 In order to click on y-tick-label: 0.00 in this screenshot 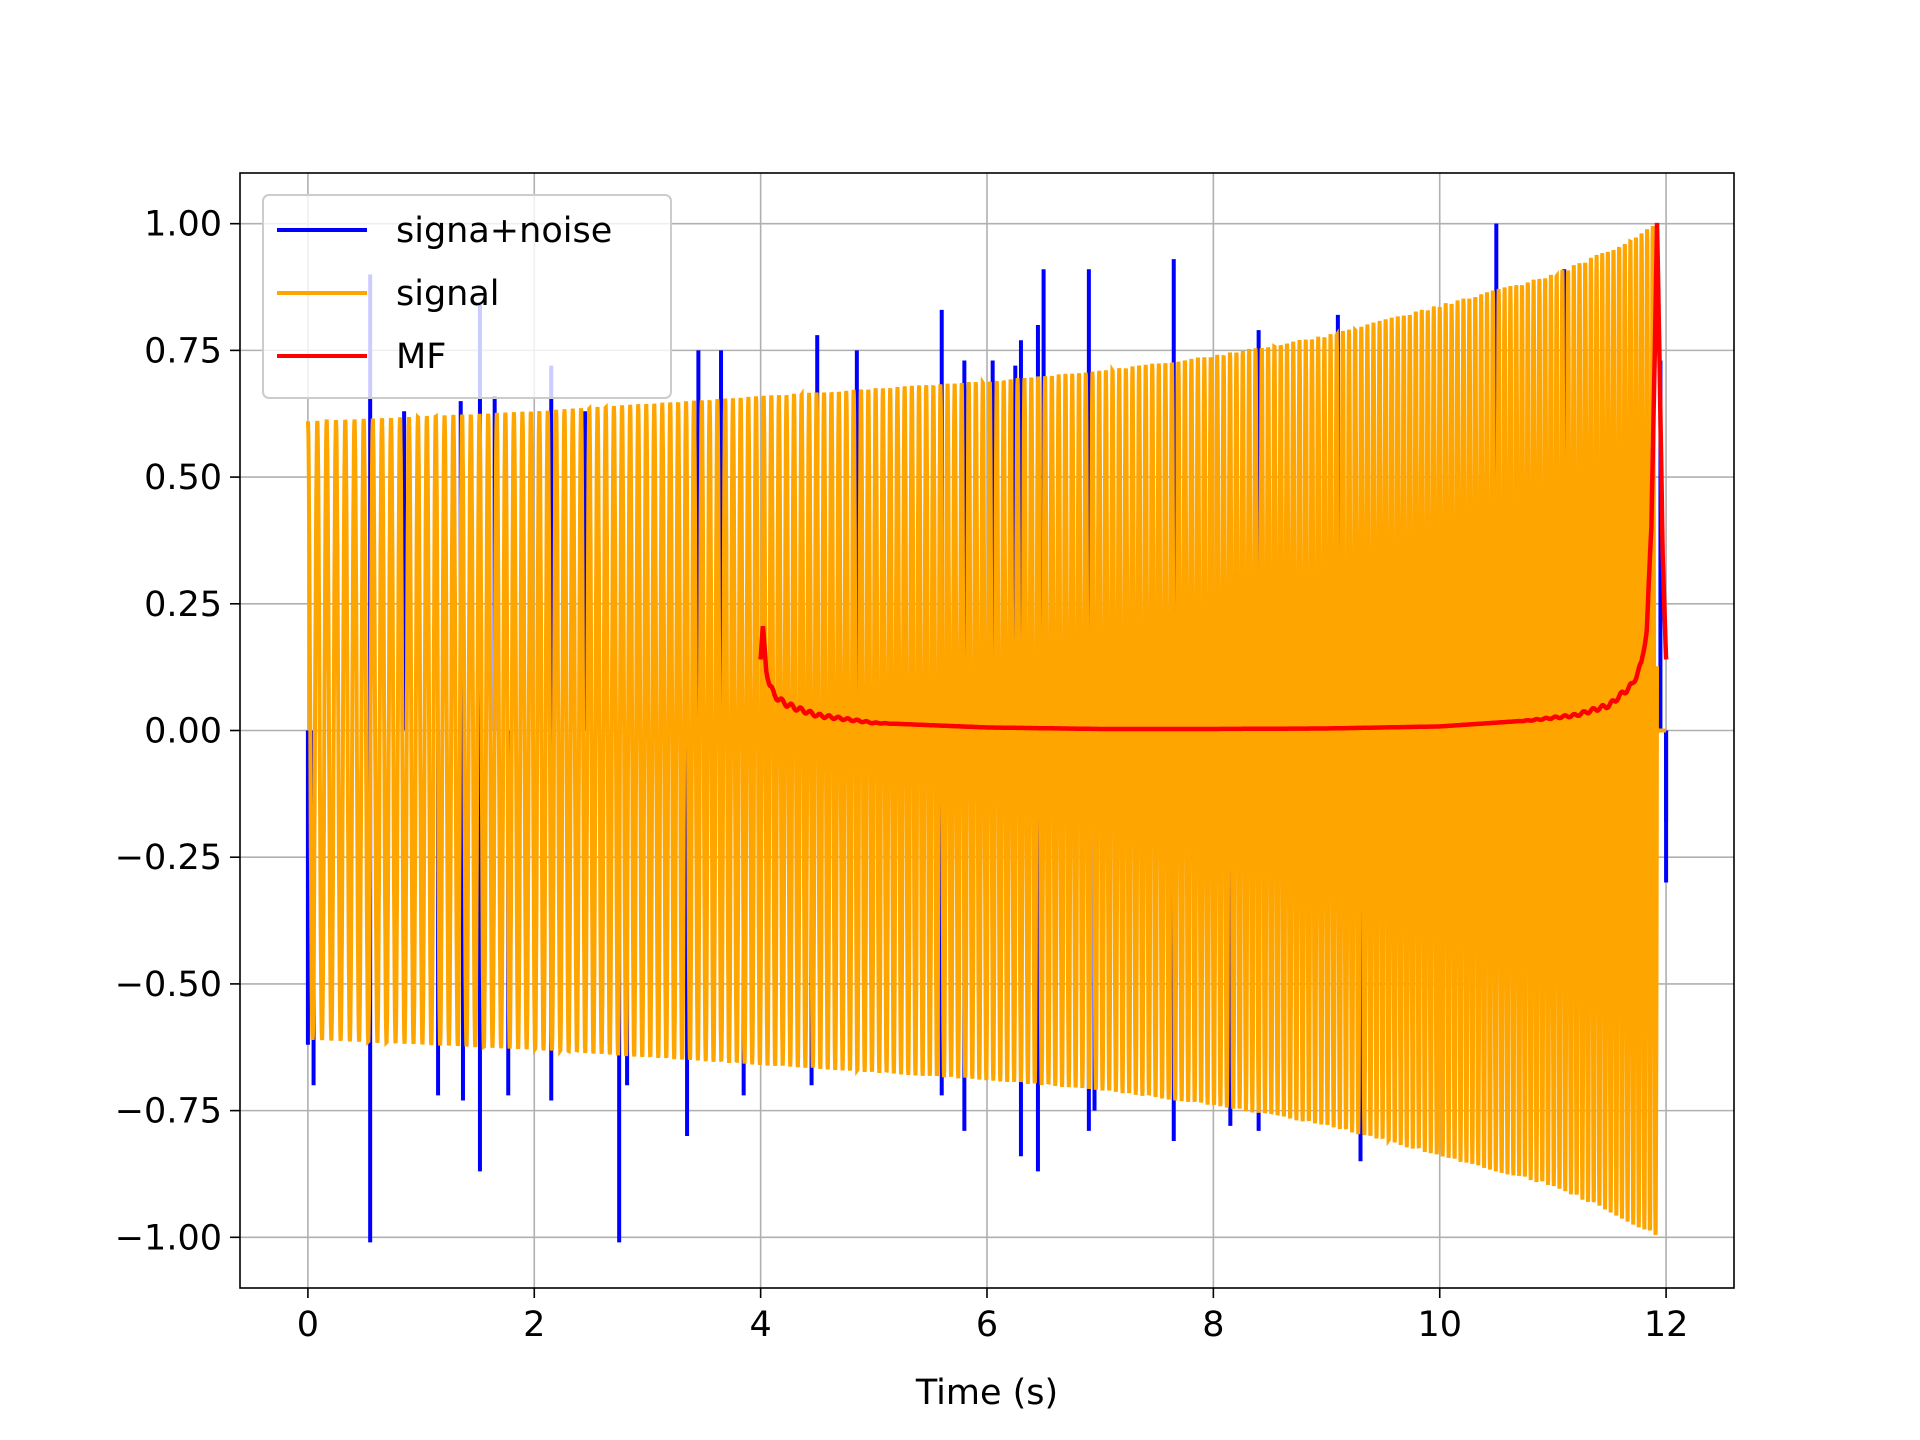, I will do `click(183, 732)`.